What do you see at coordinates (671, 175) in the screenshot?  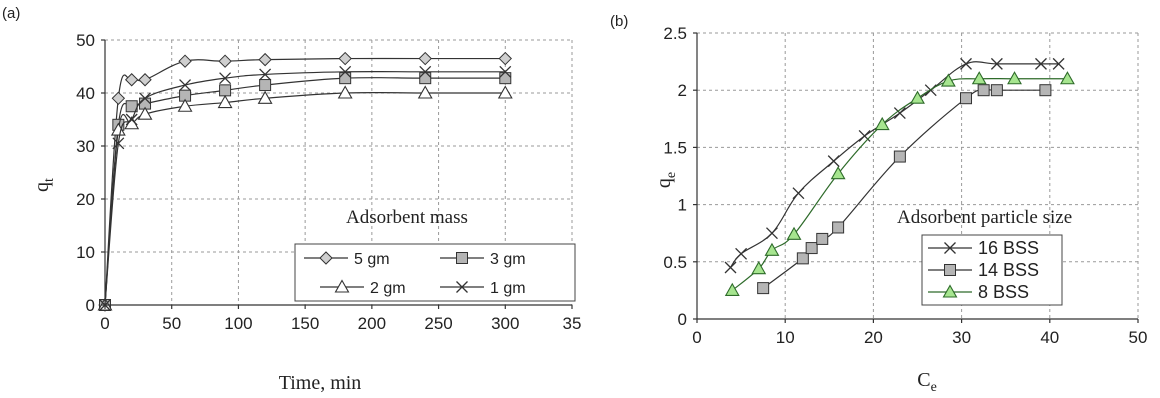 I see `y-axis-label-sub-b: e` at bounding box center [671, 175].